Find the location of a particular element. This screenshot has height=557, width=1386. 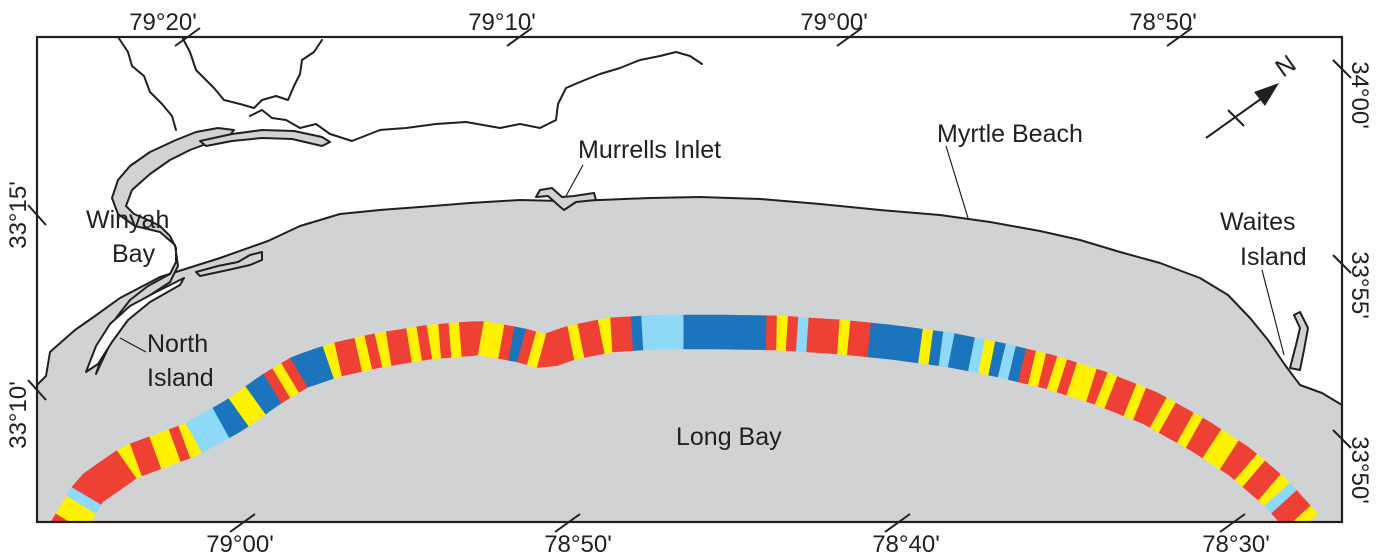

river-tributary-b is located at coordinates (501, 96).